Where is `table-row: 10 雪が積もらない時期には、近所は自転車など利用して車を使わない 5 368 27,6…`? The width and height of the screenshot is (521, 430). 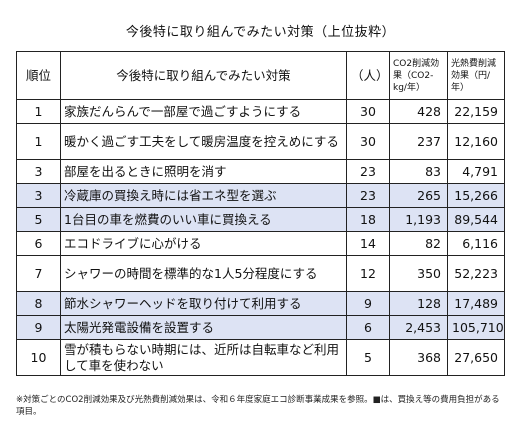
table-row: 10 雪が積もらない時期には、近所は自転車など利用して車を使わない 5 368 27,6… is located at coordinates (260, 357).